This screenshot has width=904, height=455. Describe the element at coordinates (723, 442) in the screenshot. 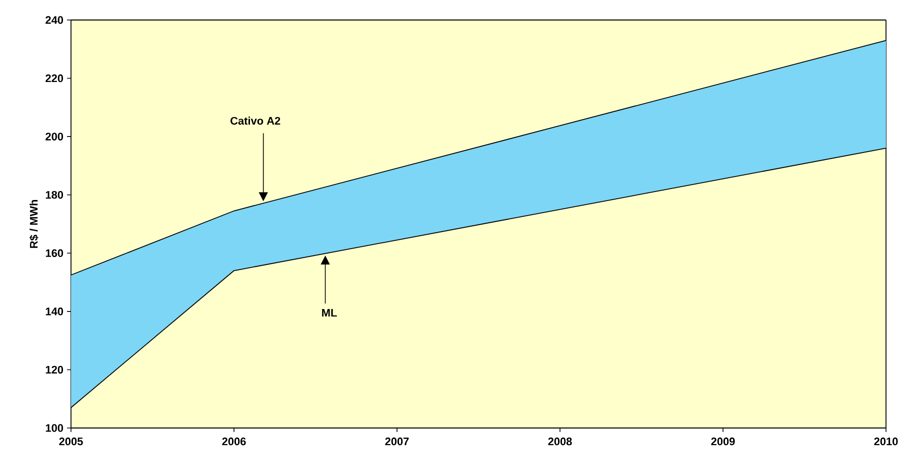

I see `x-tick-label: 2009` at that location.